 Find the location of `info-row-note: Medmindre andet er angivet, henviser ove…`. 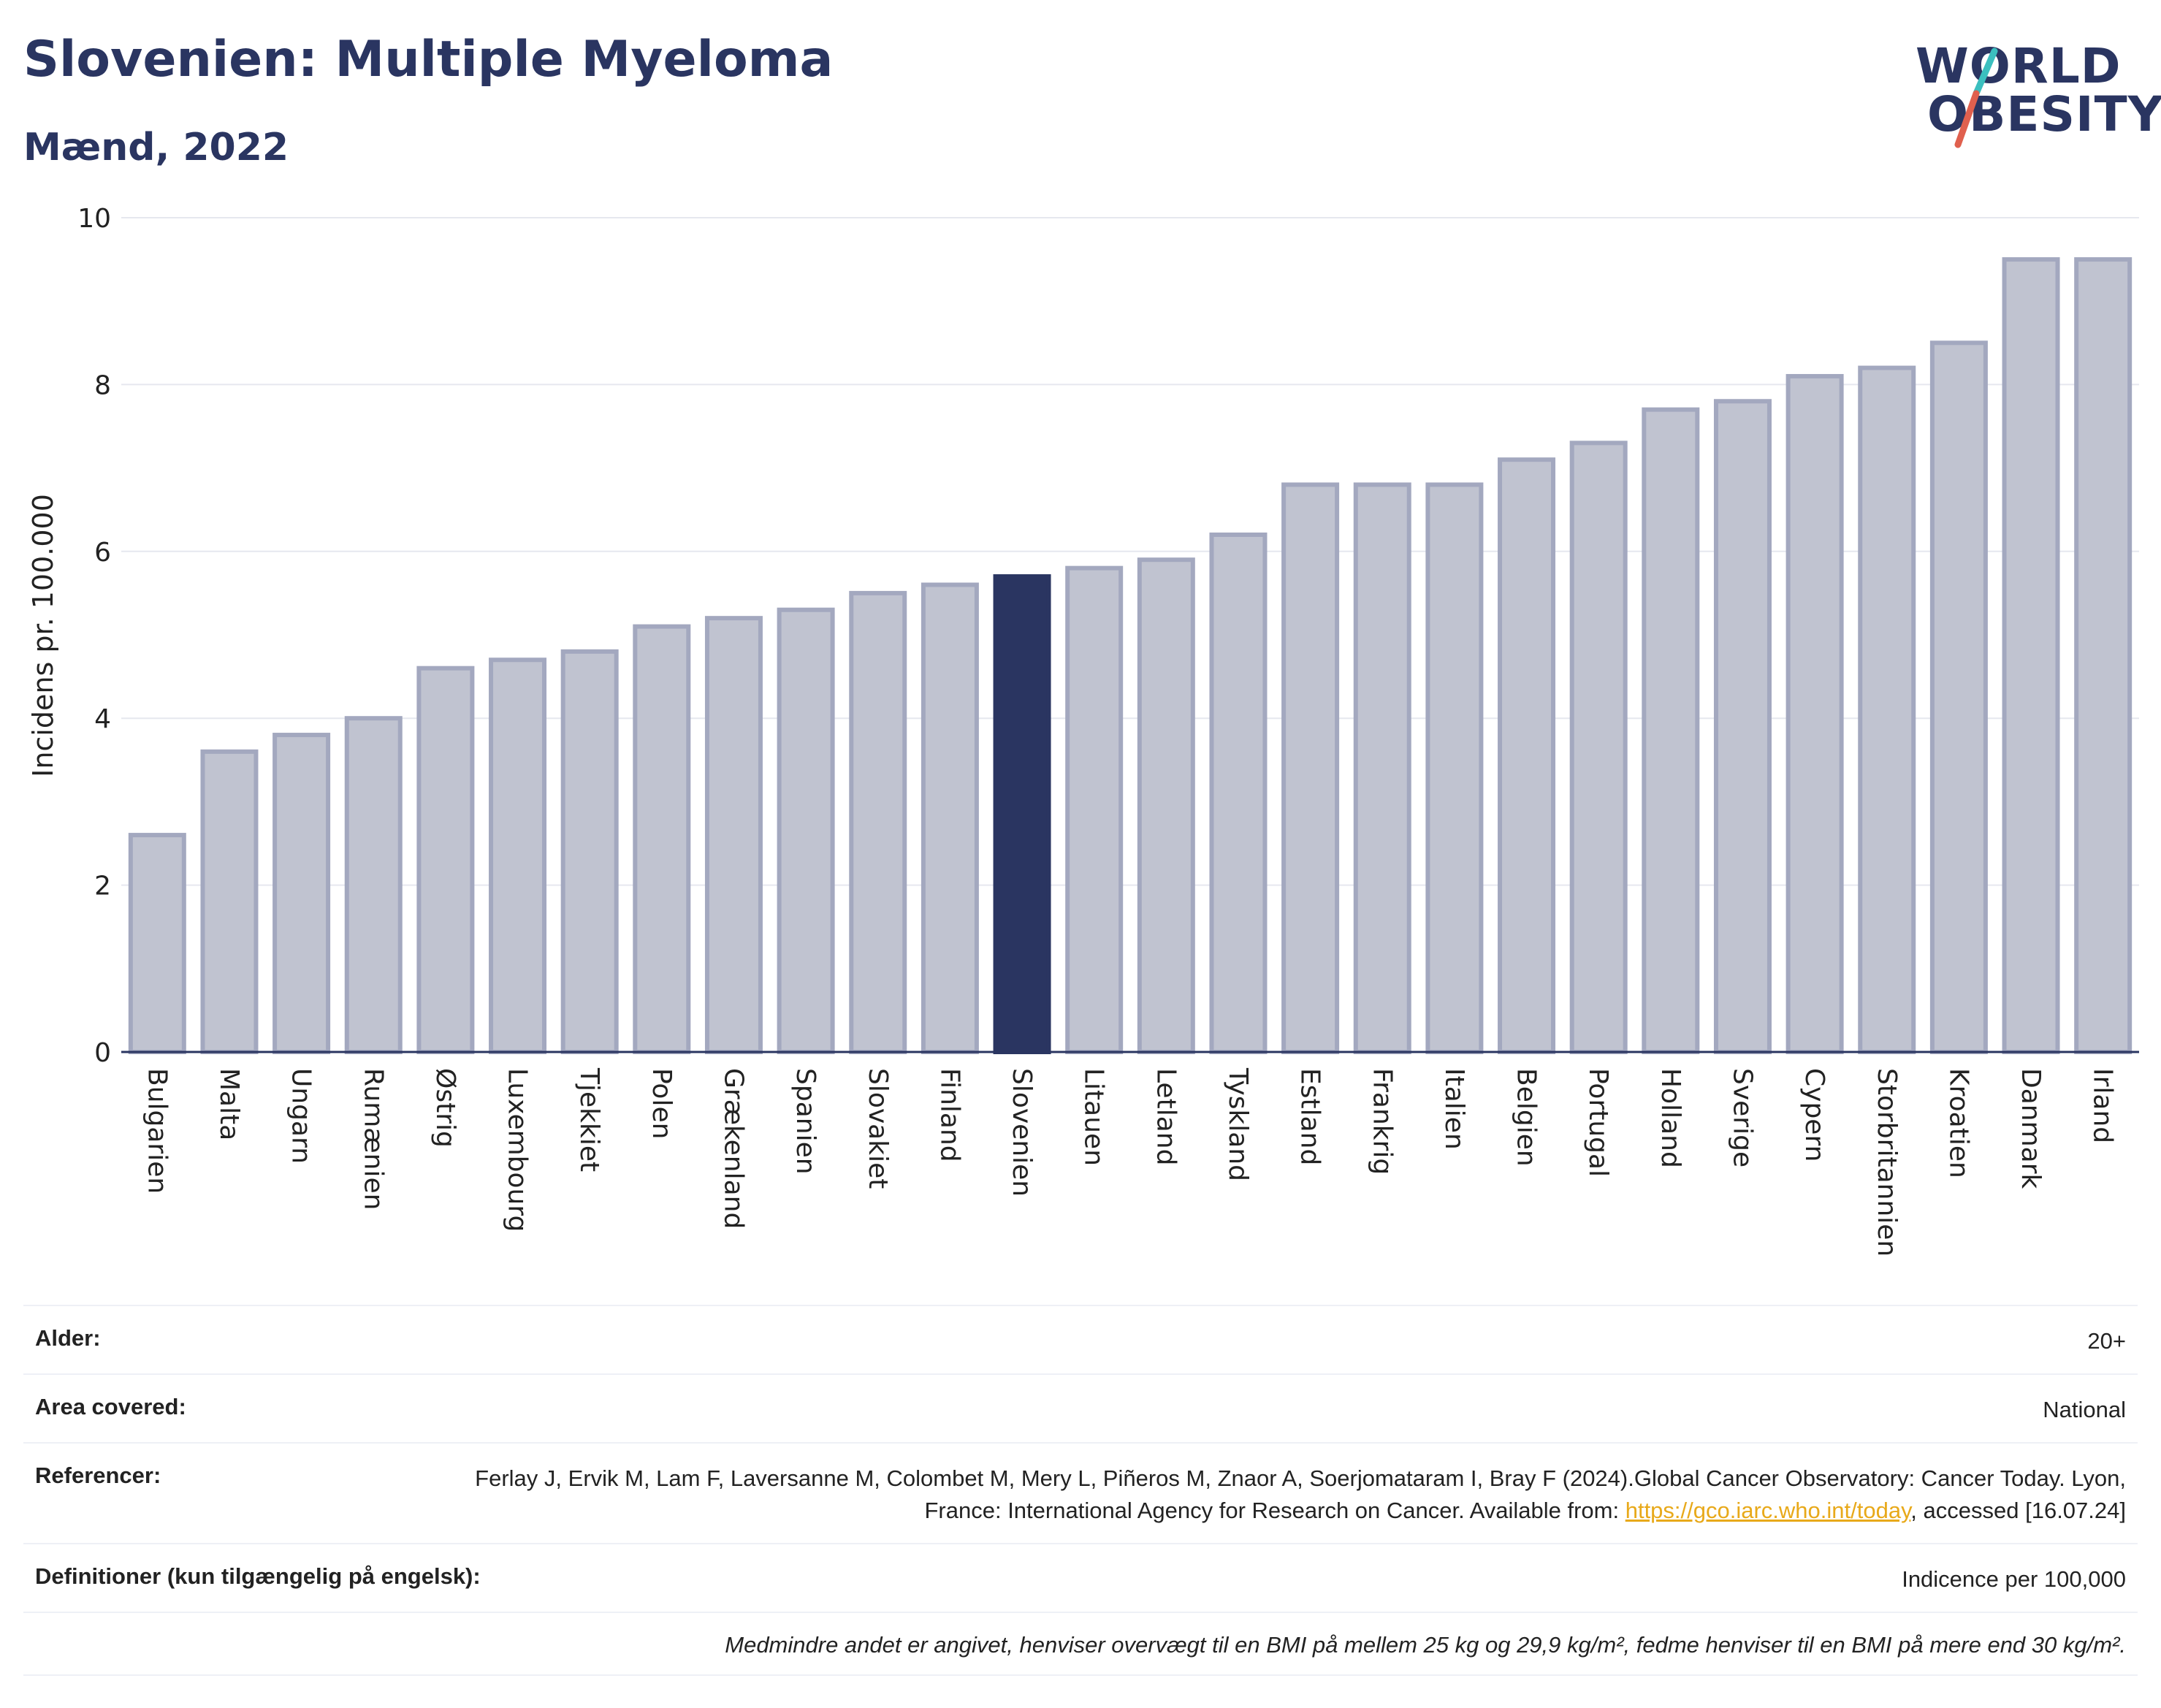

info-row-note: Medmindre andet er angivet, henviser ove… is located at coordinates (1080, 1644).